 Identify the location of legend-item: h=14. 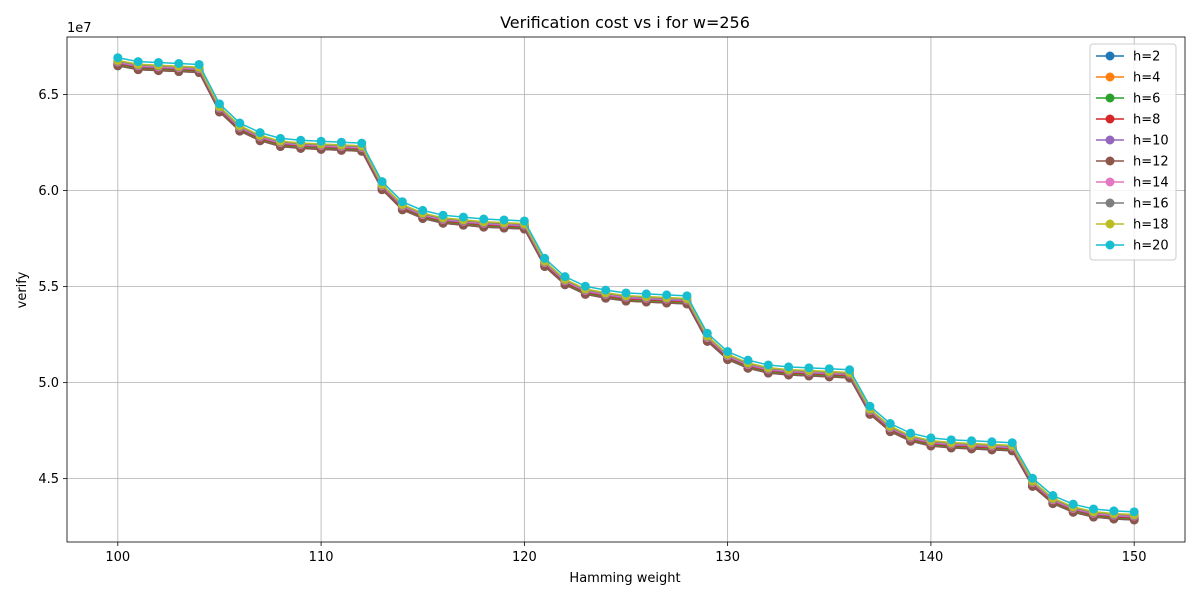
(1132, 183).